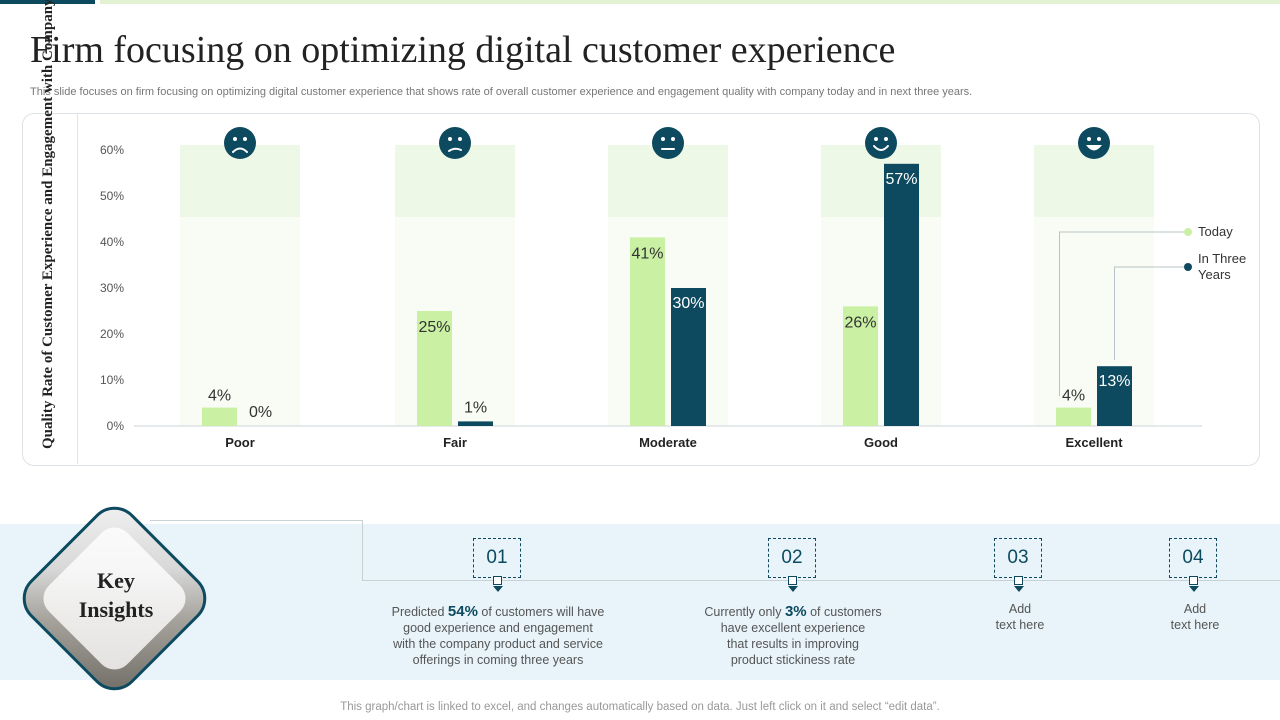 The image size is (1280, 720). I want to click on bar-future-moderate, so click(688, 357).